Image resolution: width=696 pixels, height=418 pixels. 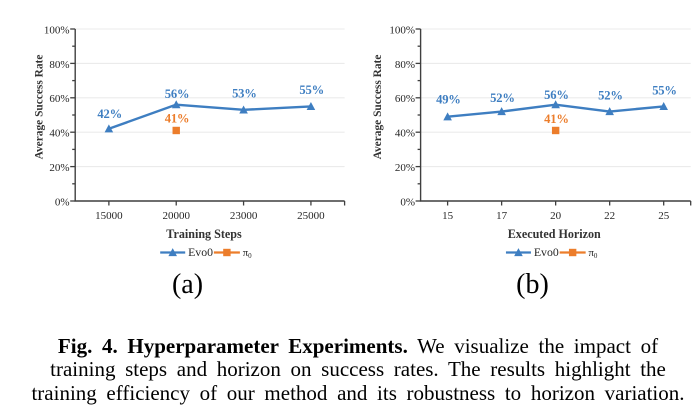 What do you see at coordinates (244, 94) in the screenshot?
I see `data-point-label: 53%` at bounding box center [244, 94].